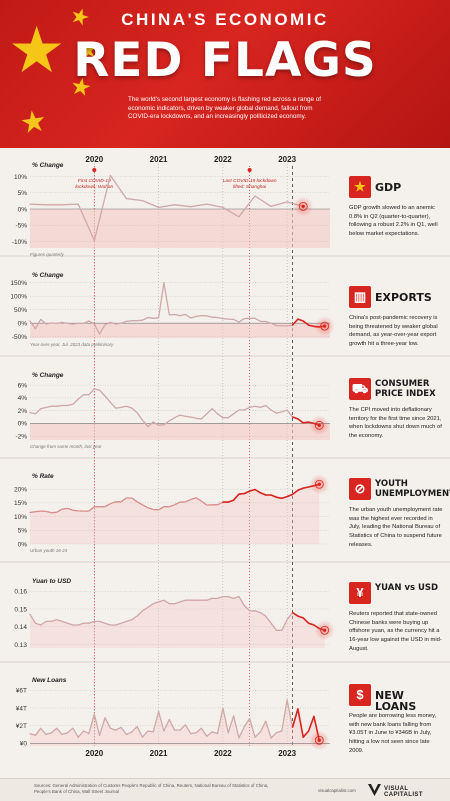  Describe the element at coordinates (66, 446) in the screenshot. I see `chart-note: Change from same month, last year` at that location.